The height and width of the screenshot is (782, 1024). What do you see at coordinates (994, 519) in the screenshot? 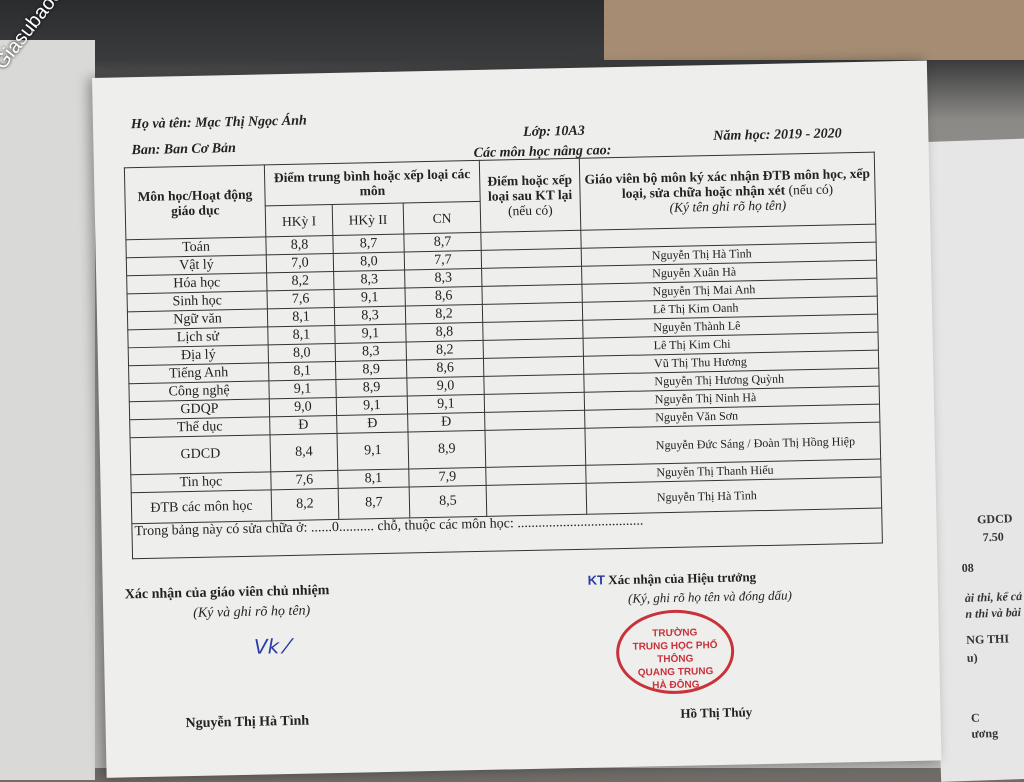
I see `side-text: GDCD` at bounding box center [994, 519].